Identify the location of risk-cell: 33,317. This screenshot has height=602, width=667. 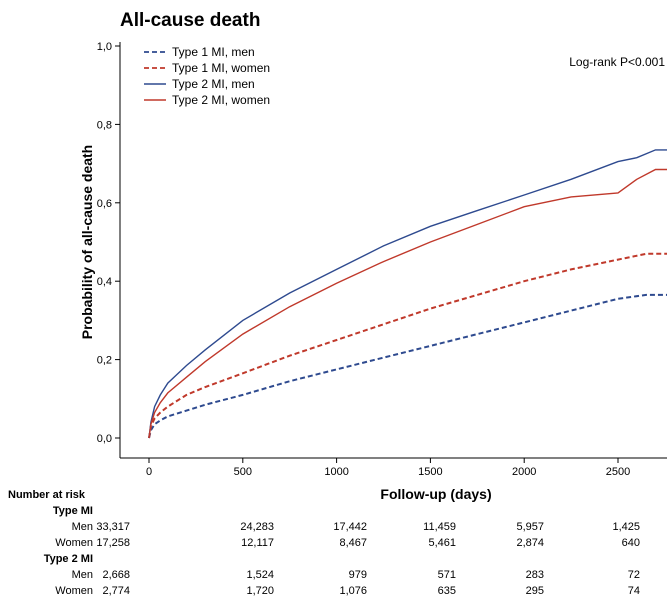
(113, 527).